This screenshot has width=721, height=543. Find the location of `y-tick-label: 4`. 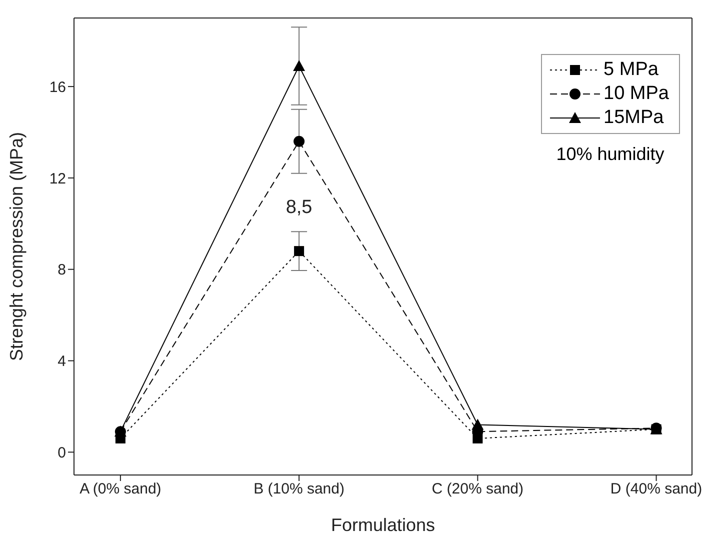

y-tick-label: 4 is located at coordinates (62, 361).